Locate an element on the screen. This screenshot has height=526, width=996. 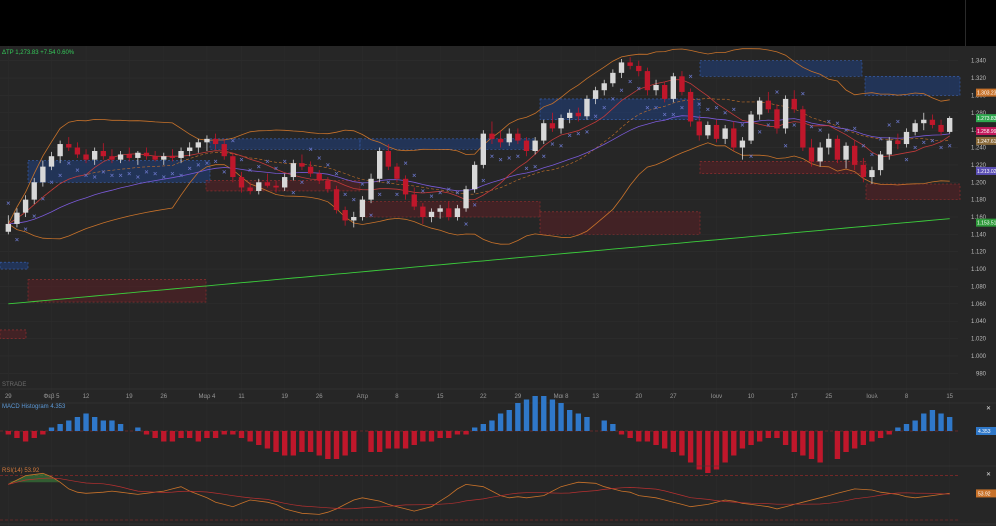
price-tick-label: 1.100 is located at coordinates (979, 270).